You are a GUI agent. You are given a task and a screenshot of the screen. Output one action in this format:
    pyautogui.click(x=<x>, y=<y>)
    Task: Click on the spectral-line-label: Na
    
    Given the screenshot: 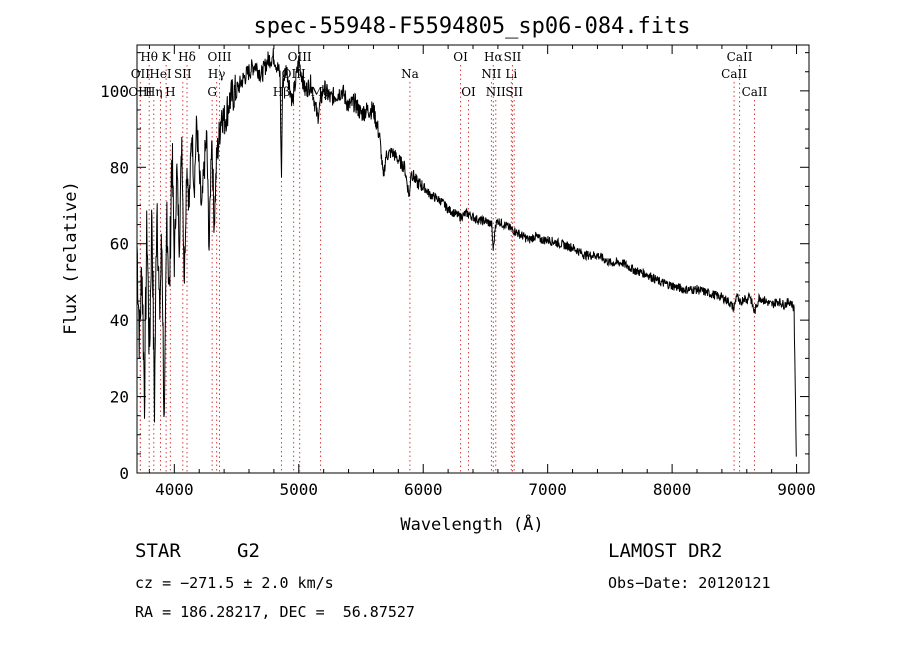 What is the action you would take?
    pyautogui.click(x=410, y=74)
    